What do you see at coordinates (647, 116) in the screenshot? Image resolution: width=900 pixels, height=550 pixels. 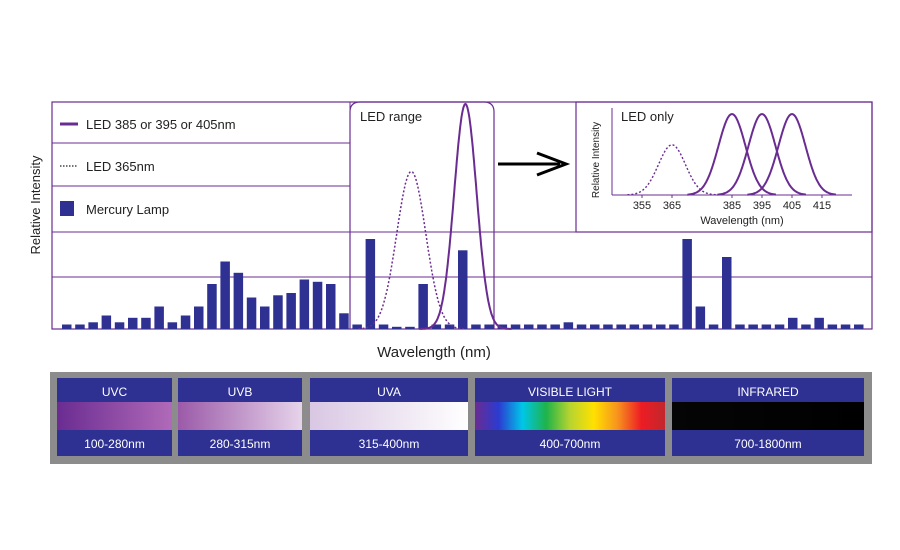 I see `inset-title: LED only` at bounding box center [647, 116].